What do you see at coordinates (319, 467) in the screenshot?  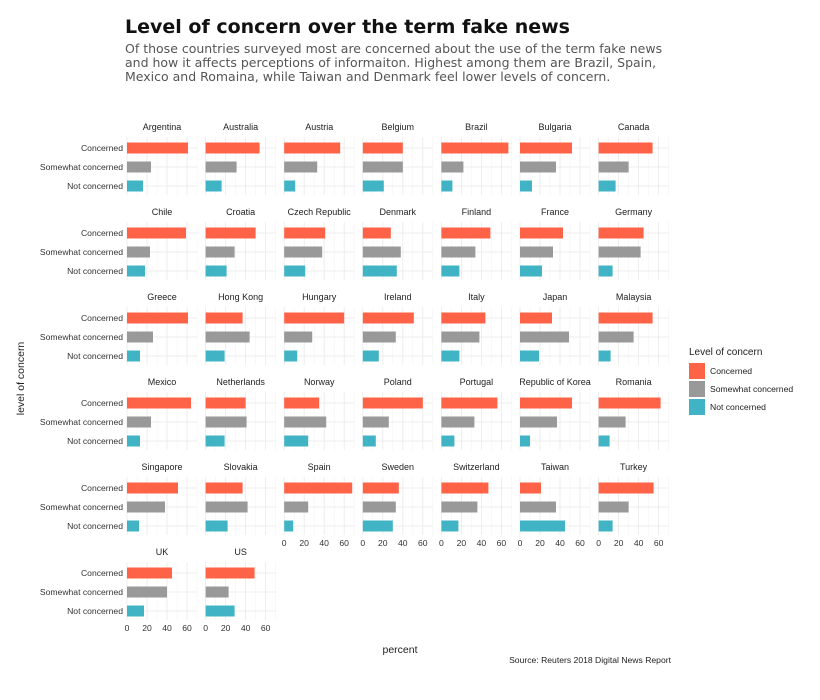 I see `facet-title-spain: Spain` at bounding box center [319, 467].